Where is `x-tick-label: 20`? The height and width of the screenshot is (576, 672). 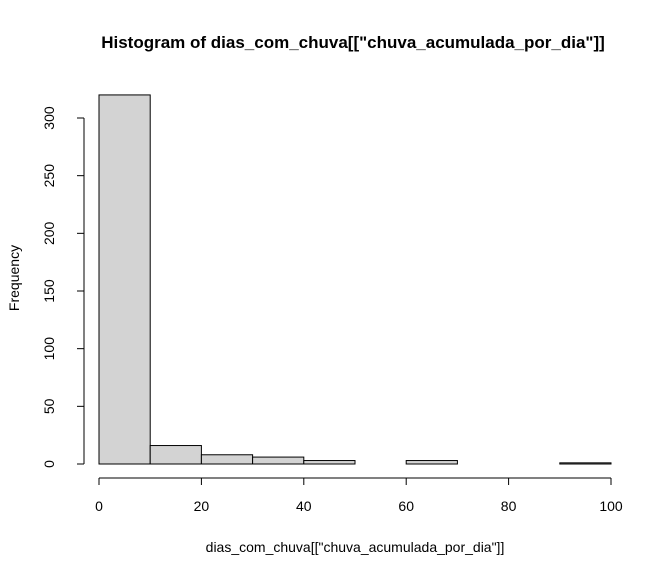 x-tick-label: 20 is located at coordinates (202, 506).